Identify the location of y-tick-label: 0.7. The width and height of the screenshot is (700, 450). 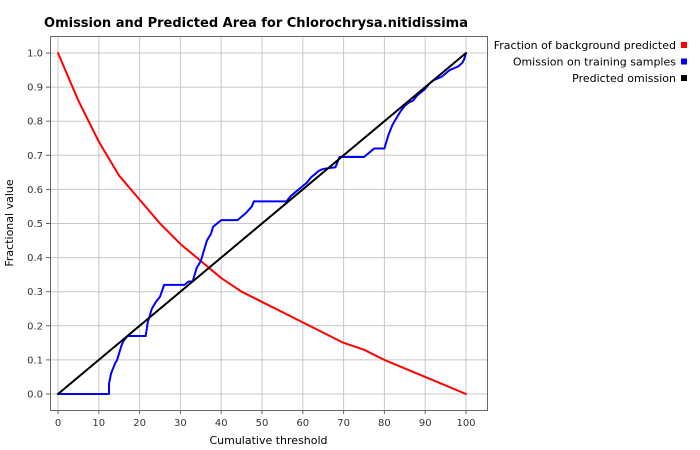
(35, 156).